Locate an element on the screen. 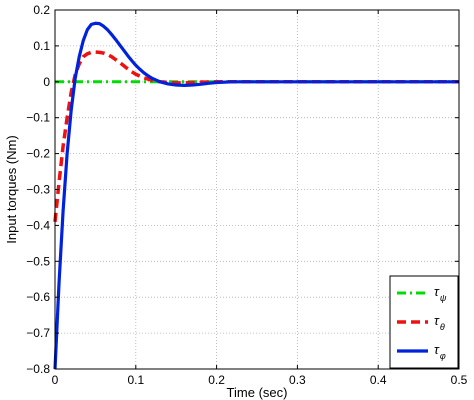 This screenshot has height=400, width=474. y-tick-label: −0.8 is located at coordinates (38, 369).